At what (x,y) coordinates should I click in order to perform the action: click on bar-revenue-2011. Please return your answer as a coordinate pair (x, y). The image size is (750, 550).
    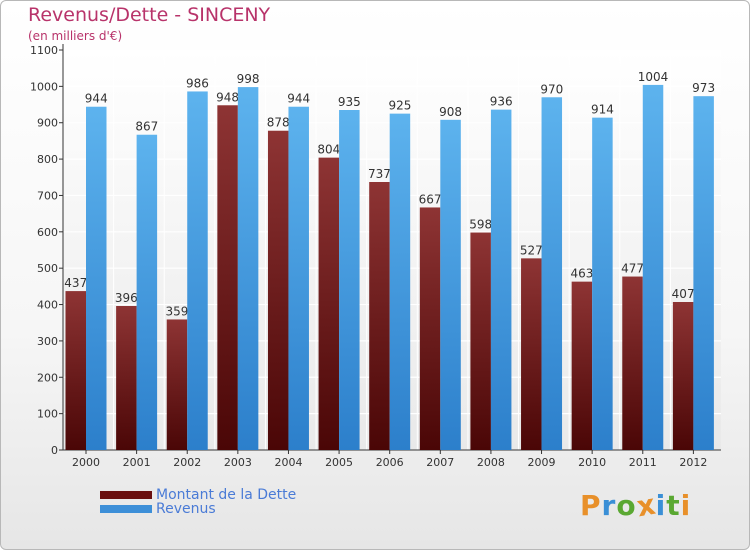
    Looking at the image, I should click on (653, 267).